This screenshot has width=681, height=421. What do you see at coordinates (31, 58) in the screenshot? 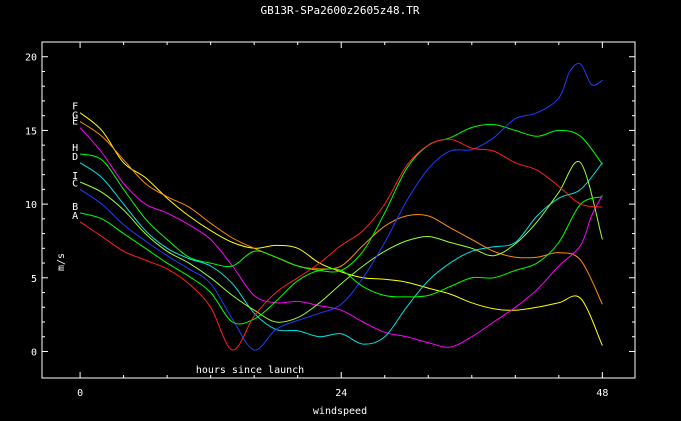
I see `y-tick-label: 20` at bounding box center [31, 58].